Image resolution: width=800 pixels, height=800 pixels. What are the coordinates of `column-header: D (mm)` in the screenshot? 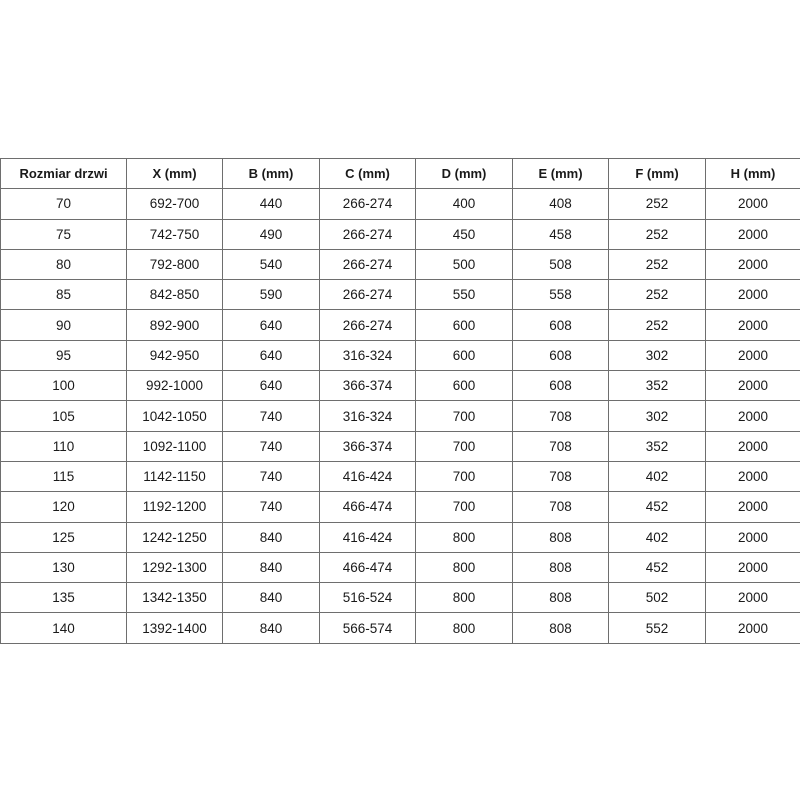 It's located at (464, 173).